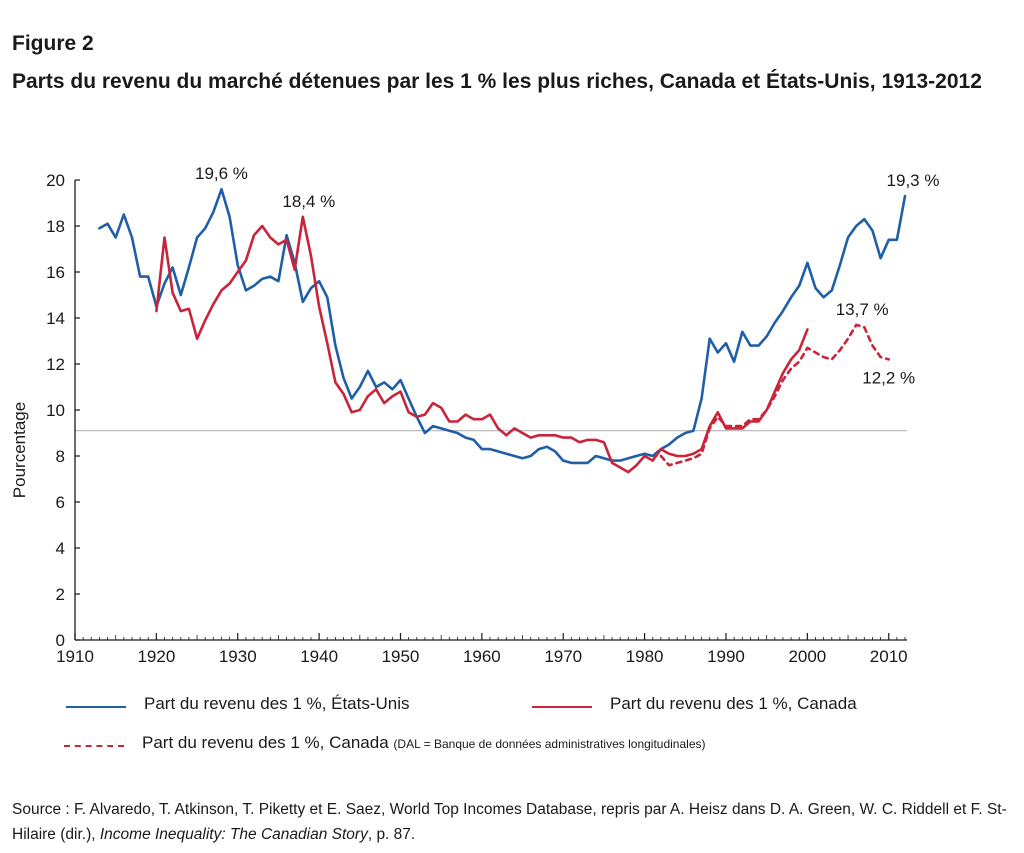  Describe the element at coordinates (94, 746) in the screenshot. I see `legend-swatch-canada-dal` at that location.